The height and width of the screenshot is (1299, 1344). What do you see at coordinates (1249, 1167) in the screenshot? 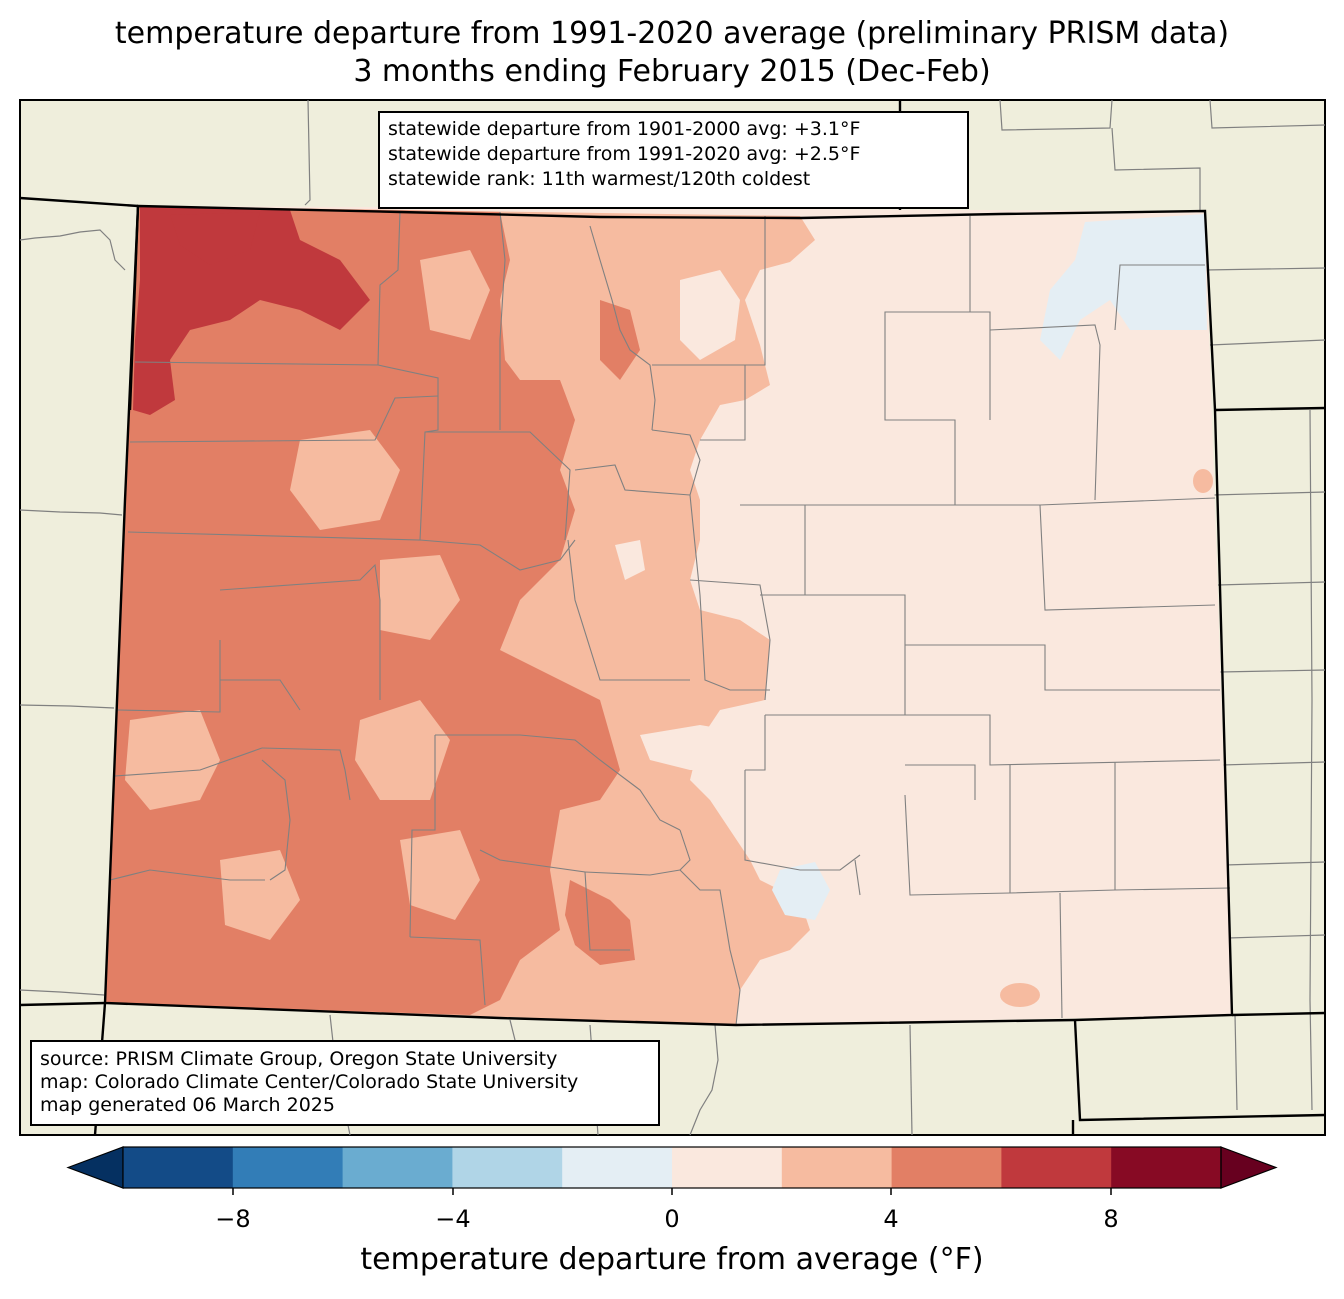
I see `colorbar-extend-high` at bounding box center [1249, 1167].